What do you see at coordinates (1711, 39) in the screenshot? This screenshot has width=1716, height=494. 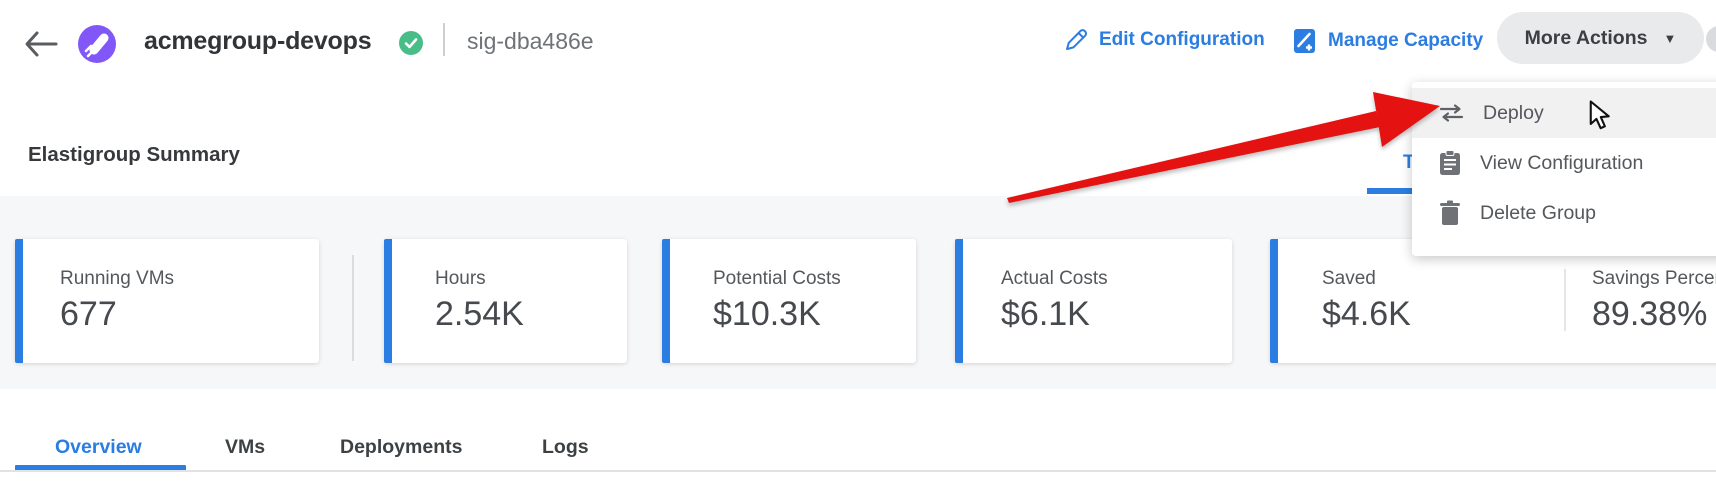 I see `cropped-header-icon` at bounding box center [1711, 39].